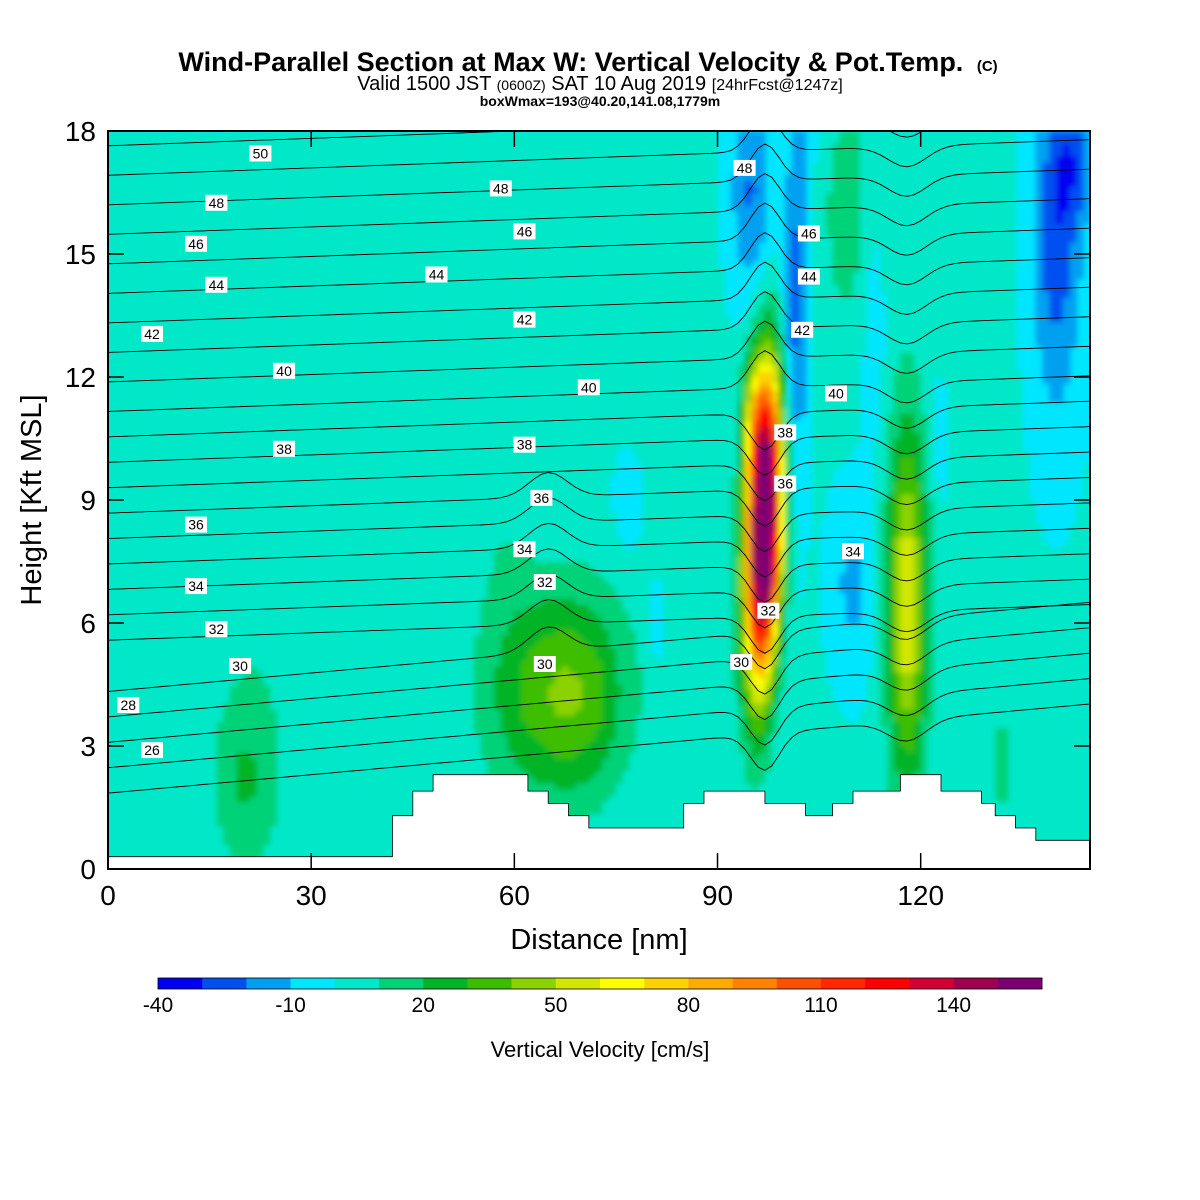 This screenshot has width=1200, height=1200. What do you see at coordinates (987, 66) in the screenshot?
I see `title-copyright: (C)` at bounding box center [987, 66].